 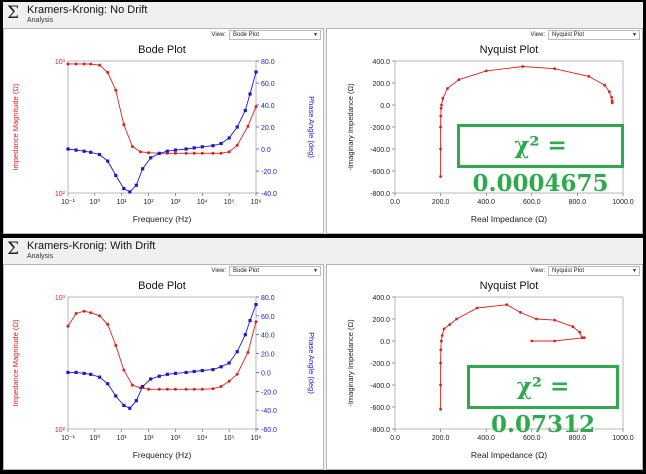 What do you see at coordinates (269, 411) in the screenshot?
I see `y2-tick-label: -40.0` at bounding box center [269, 411].